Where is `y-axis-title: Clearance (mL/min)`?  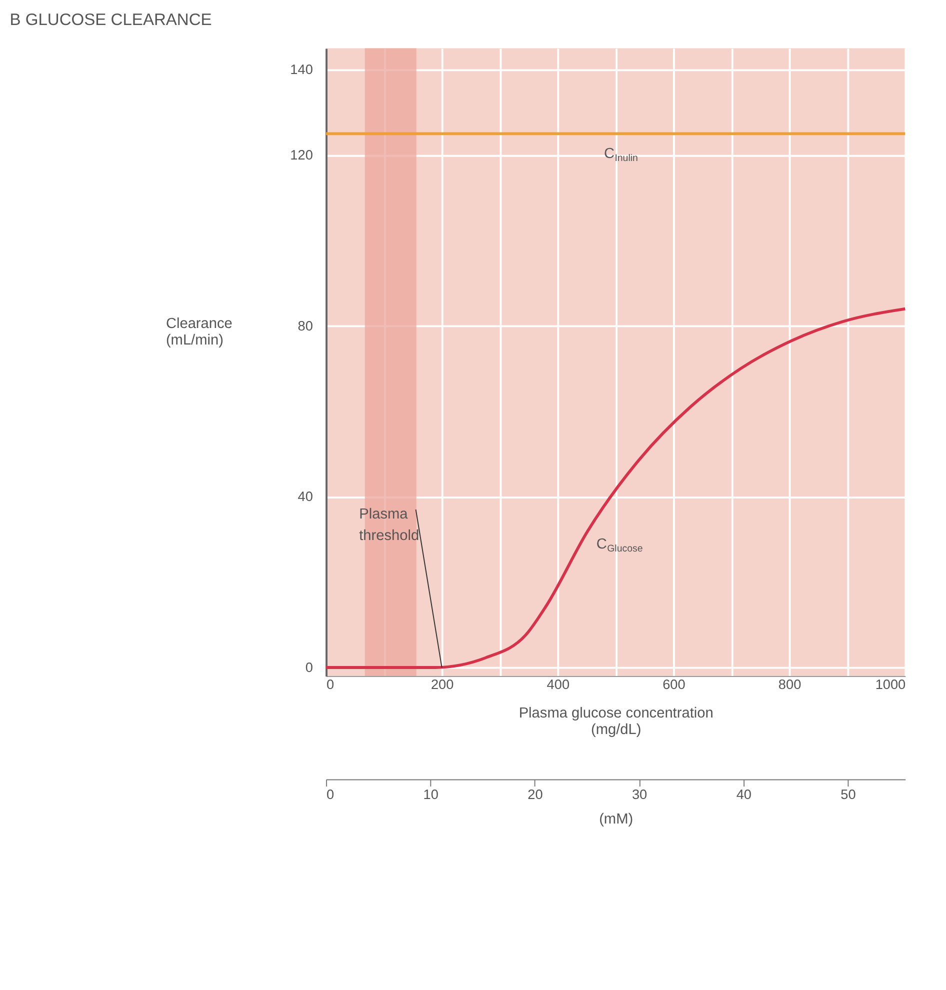
y-axis-title: Clearance (mL/min) is located at coordinates (199, 332).